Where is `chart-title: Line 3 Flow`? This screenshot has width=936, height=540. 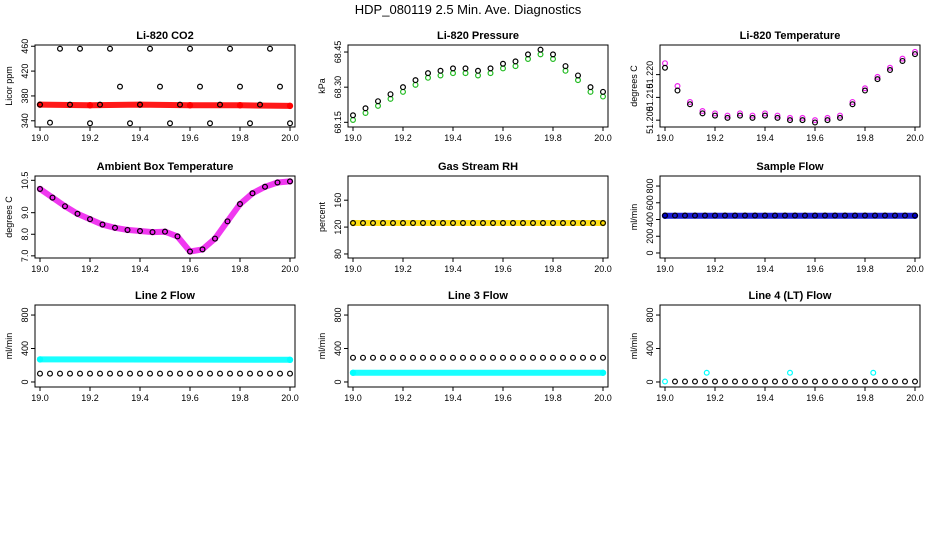
chart-title: Line 3 Flow is located at coordinates (478, 296).